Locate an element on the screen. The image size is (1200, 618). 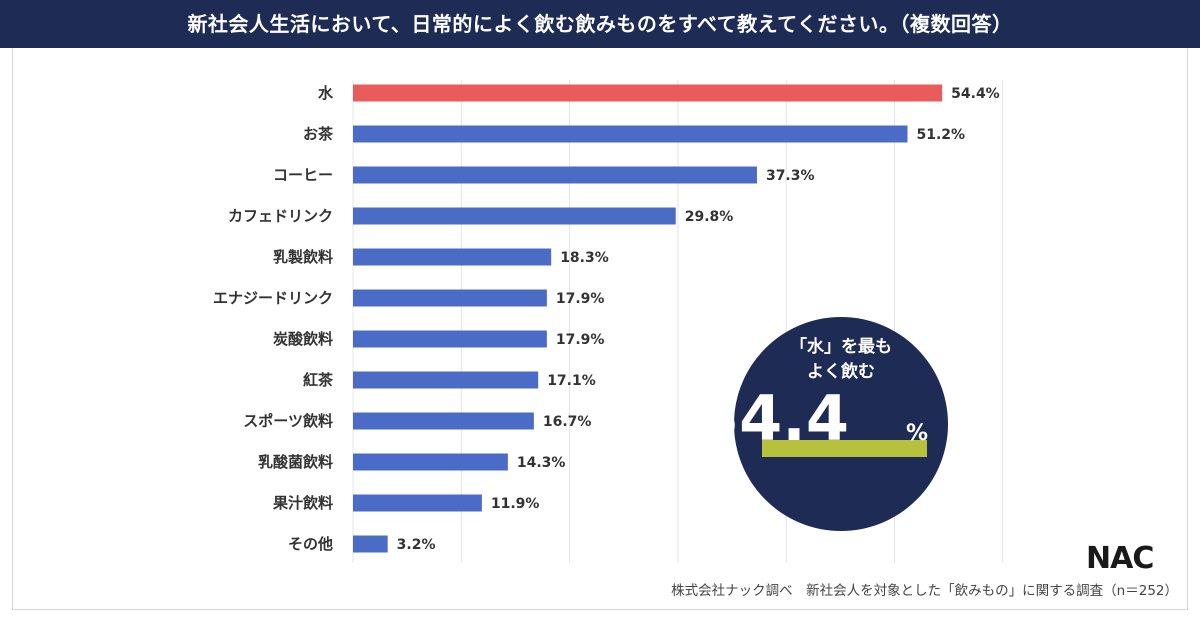
category-label: その他 is located at coordinates (310, 544).